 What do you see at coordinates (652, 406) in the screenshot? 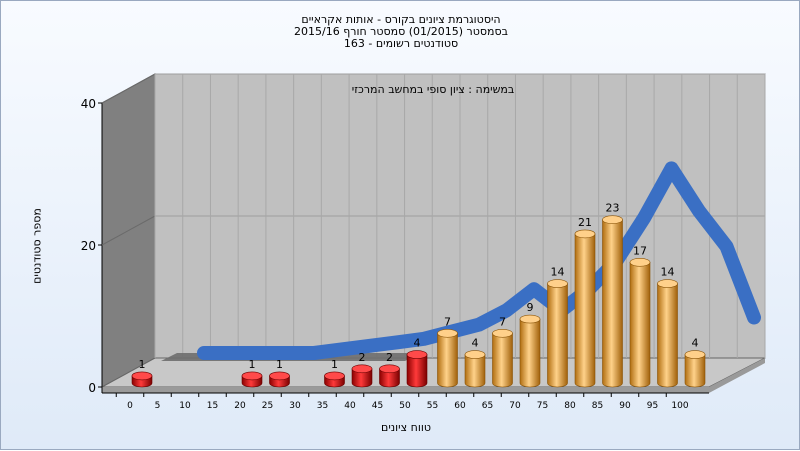
I see `x-tick-label: 95` at bounding box center [652, 406].